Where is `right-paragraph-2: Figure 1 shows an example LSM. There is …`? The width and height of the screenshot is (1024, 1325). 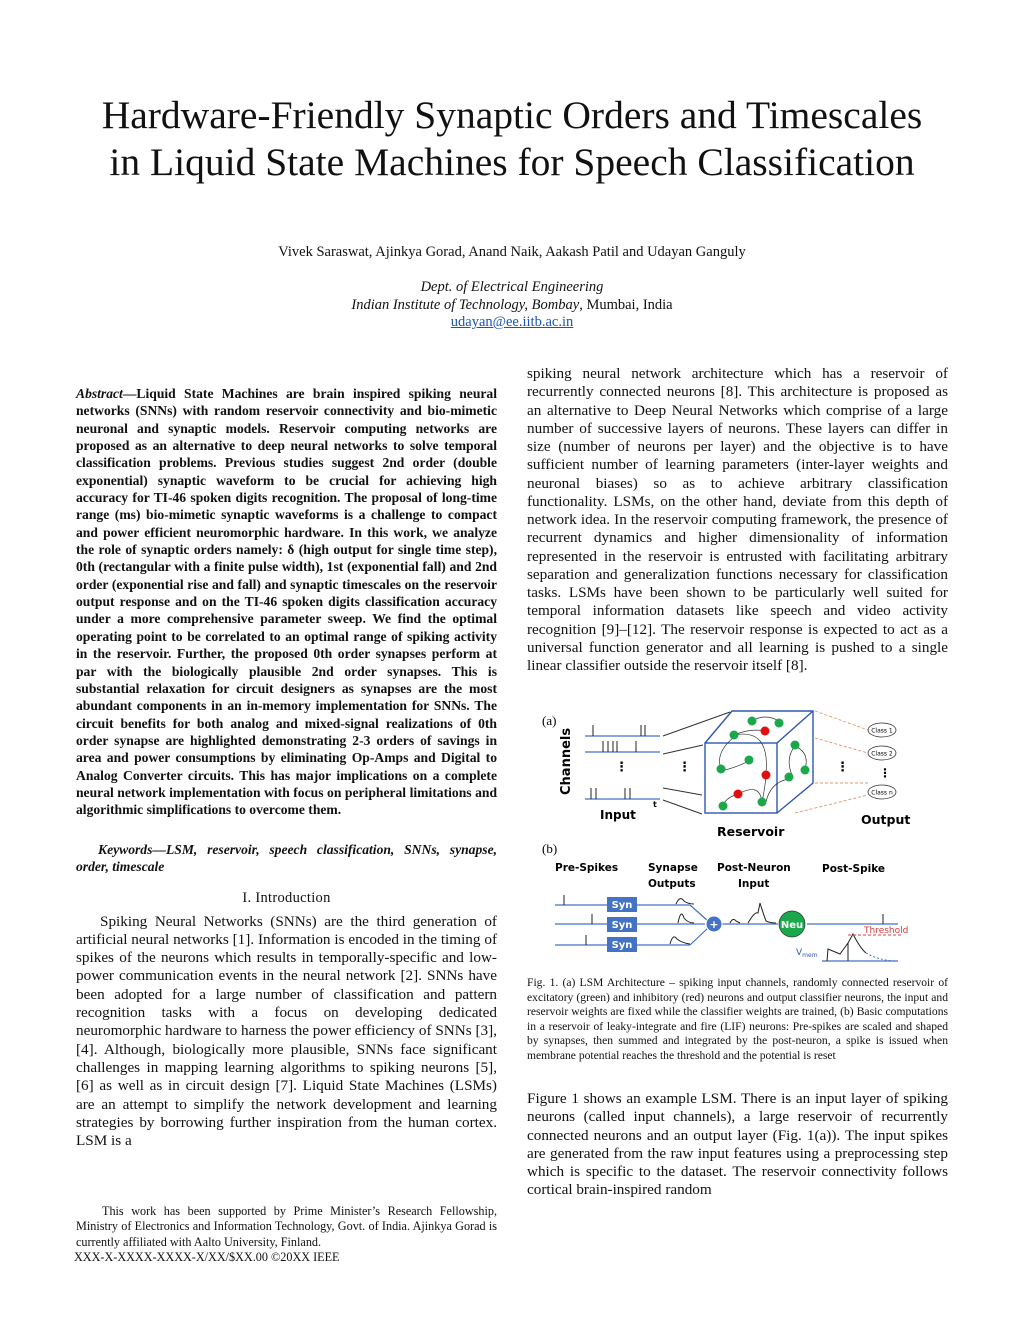 right-paragraph-2: Figure 1 shows an example LSM. There is … is located at coordinates (737, 1144).